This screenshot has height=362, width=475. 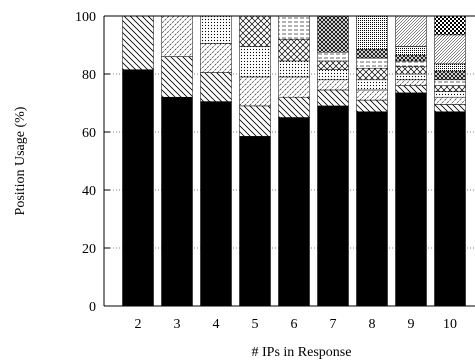 I want to click on y-tick-label: 80, so click(x=89, y=75).